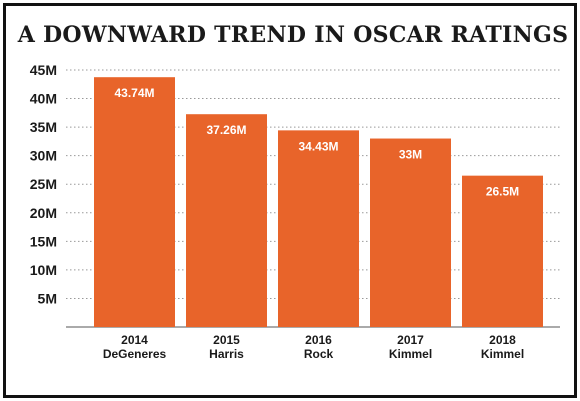  I want to click on y-tick-label: 5M, so click(47, 298).